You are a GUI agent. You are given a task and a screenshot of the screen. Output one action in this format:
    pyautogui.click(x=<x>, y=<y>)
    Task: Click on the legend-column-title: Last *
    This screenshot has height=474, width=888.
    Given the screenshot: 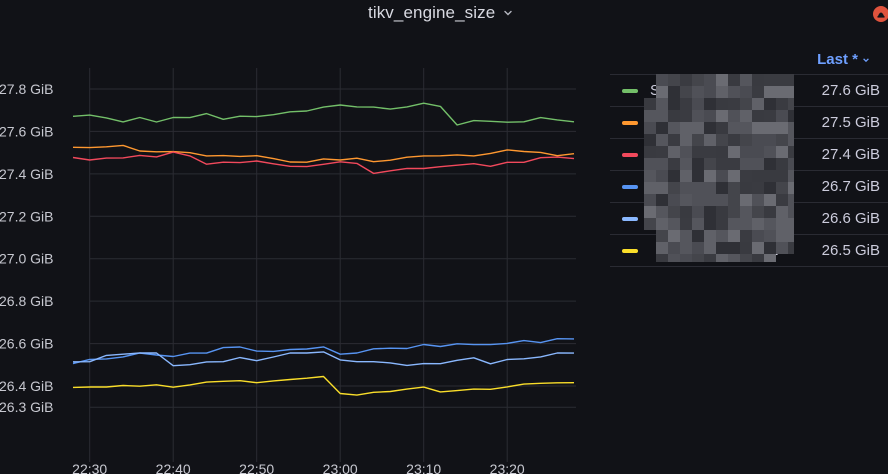 What is the action you would take?
    pyautogui.click(x=837, y=59)
    